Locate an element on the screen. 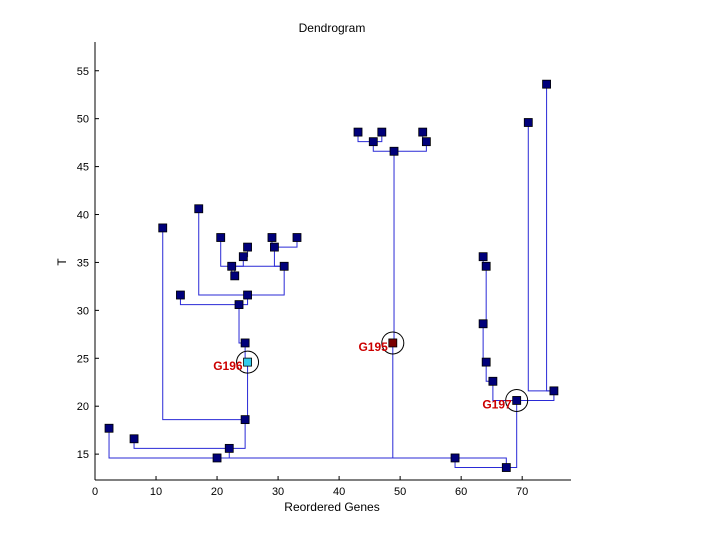  highlighted-node-g195 is located at coordinates (393, 343).